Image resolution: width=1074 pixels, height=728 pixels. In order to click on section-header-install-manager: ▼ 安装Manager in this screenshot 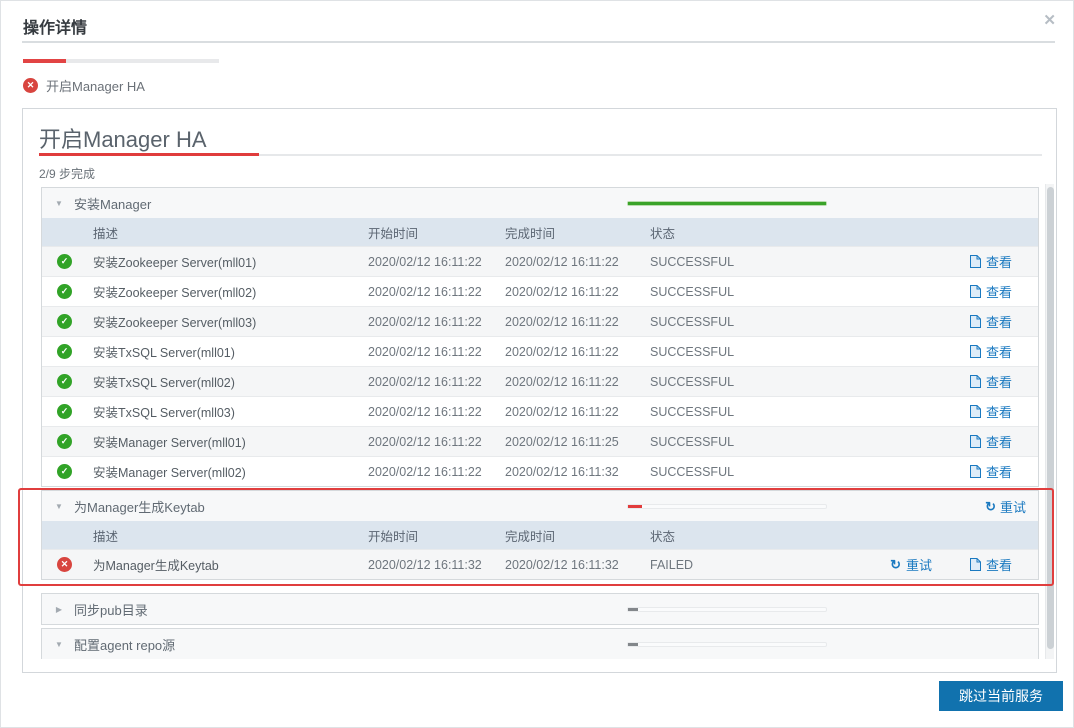, I will do `click(540, 203)`.